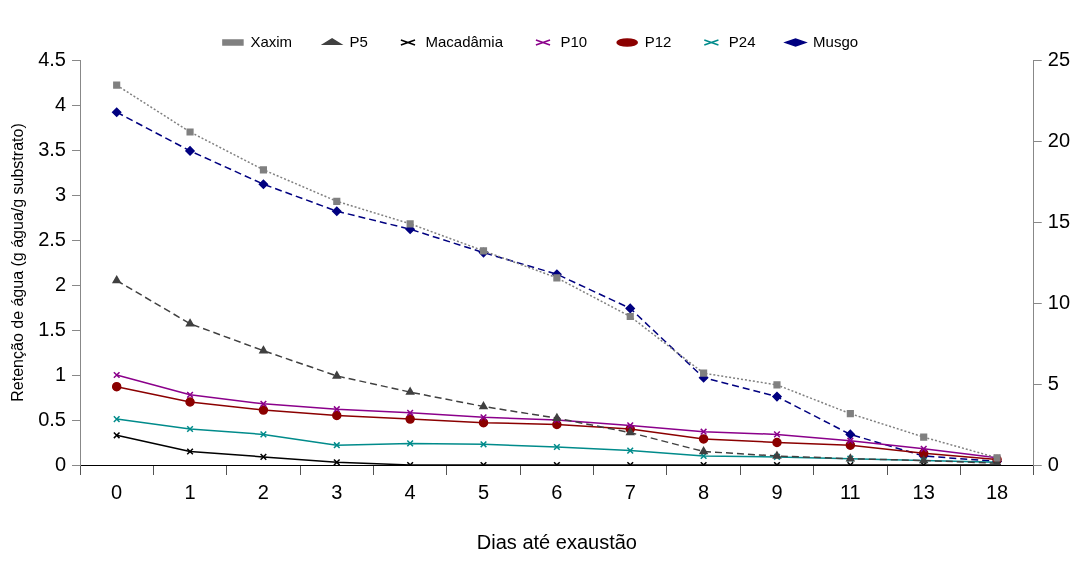 This screenshot has width=1086, height=564. Describe the element at coordinates (190, 491) in the screenshot. I see `x-tick-label: 1` at that location.